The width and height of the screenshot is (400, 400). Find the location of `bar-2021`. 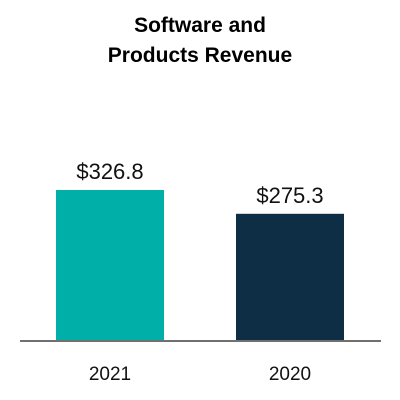

bar-2021 is located at coordinates (110, 265).